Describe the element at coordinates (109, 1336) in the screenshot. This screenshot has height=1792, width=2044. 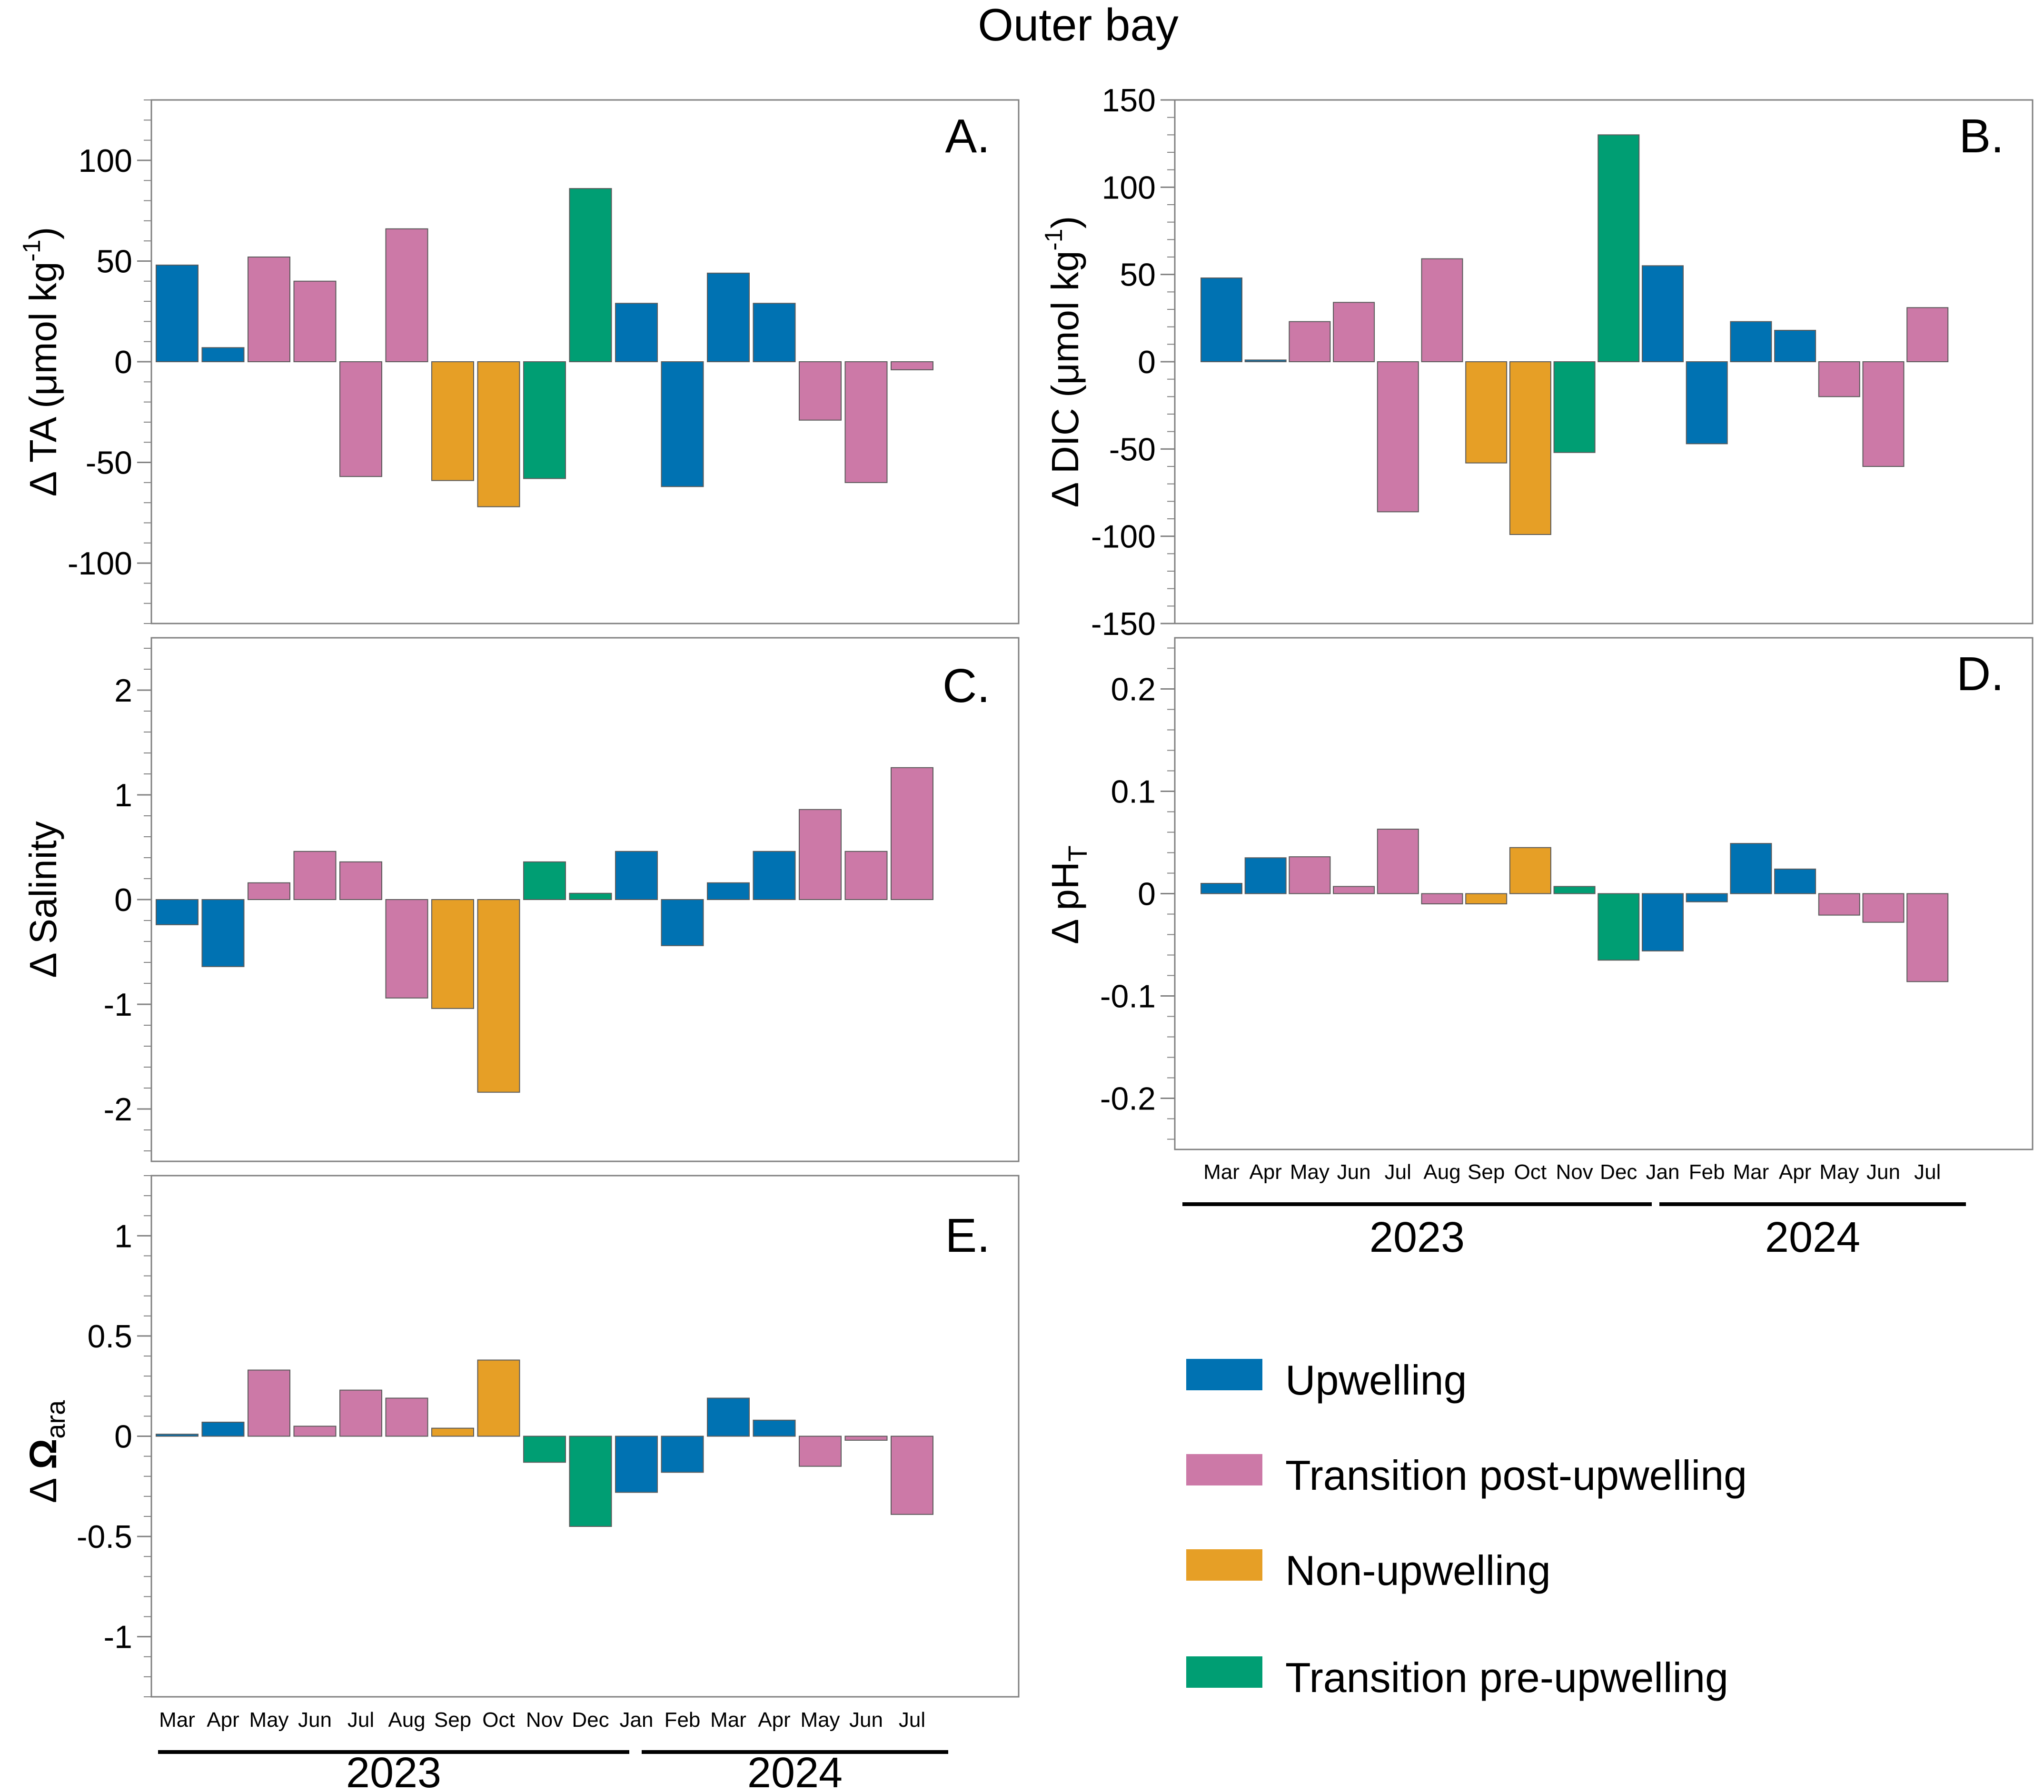
I see `y-tick-label: 0.5` at that location.